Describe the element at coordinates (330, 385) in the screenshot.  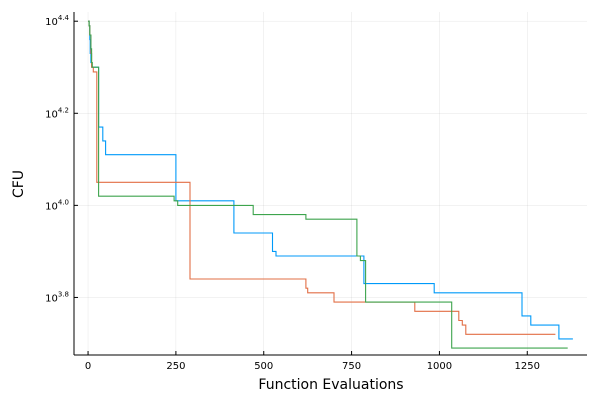
I see `x-axis-title: Function Evaluations` at that location.